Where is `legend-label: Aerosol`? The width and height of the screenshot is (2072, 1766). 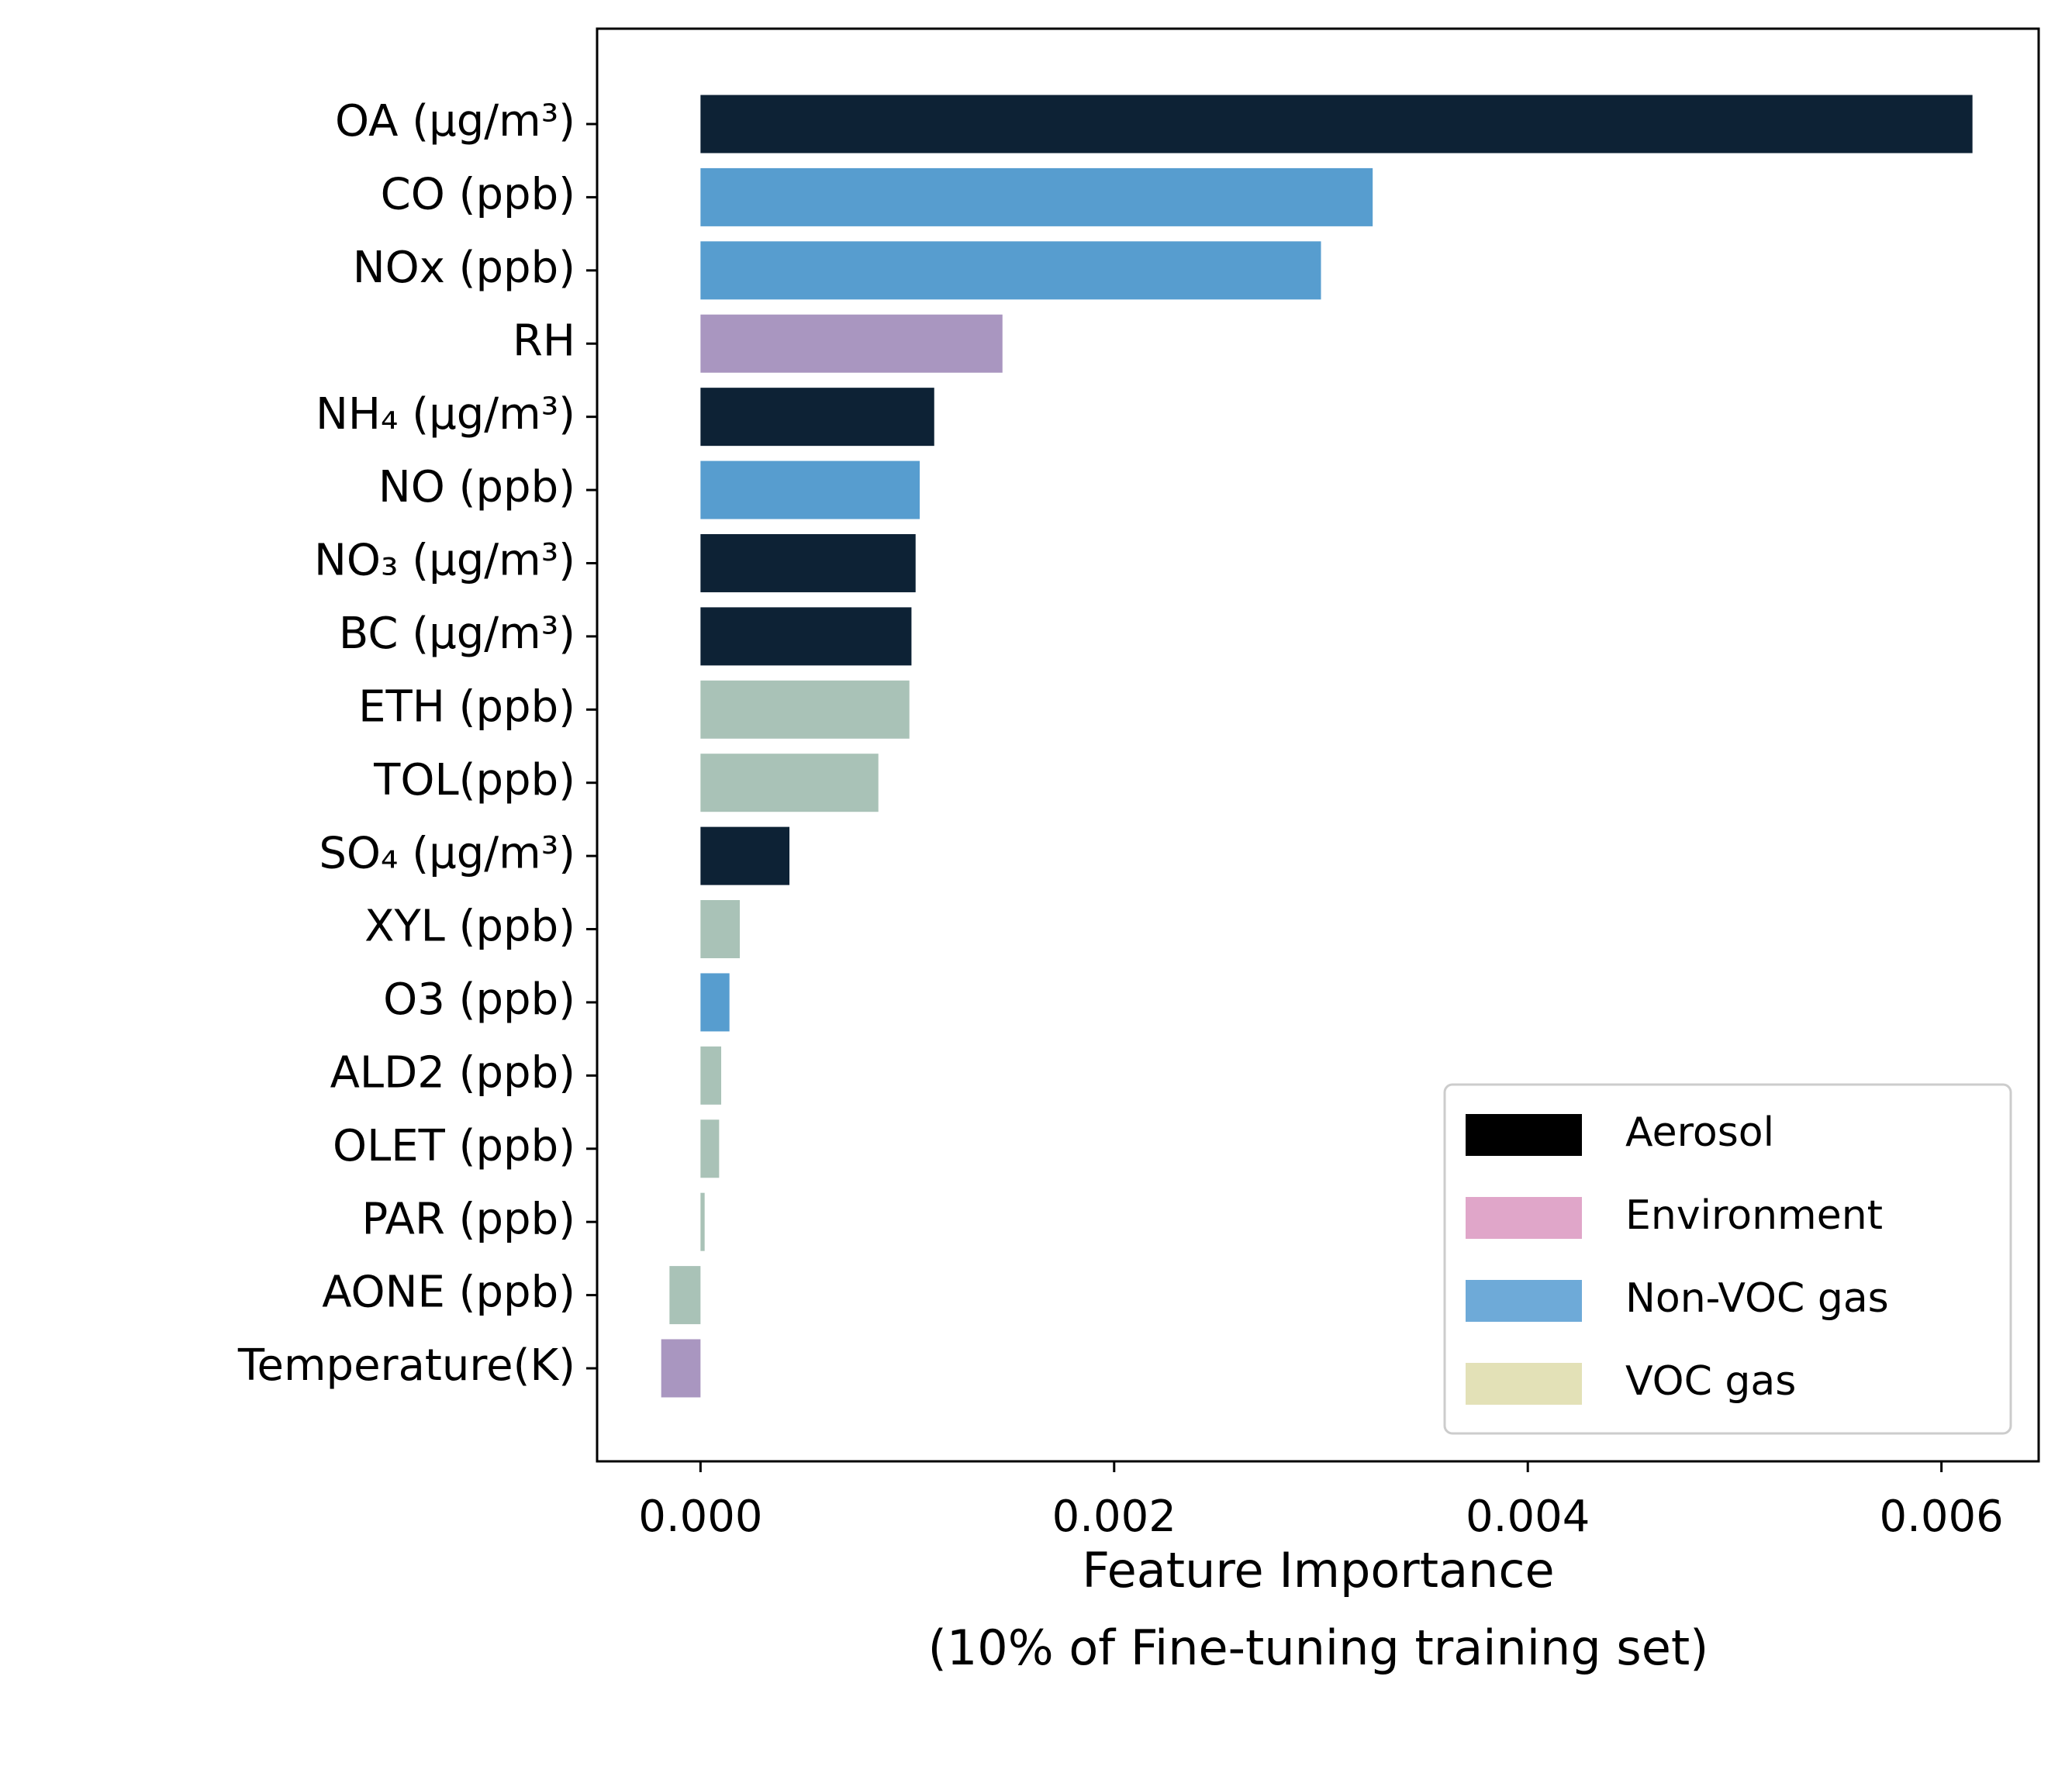 legend-label: Aerosol is located at coordinates (1700, 1132).